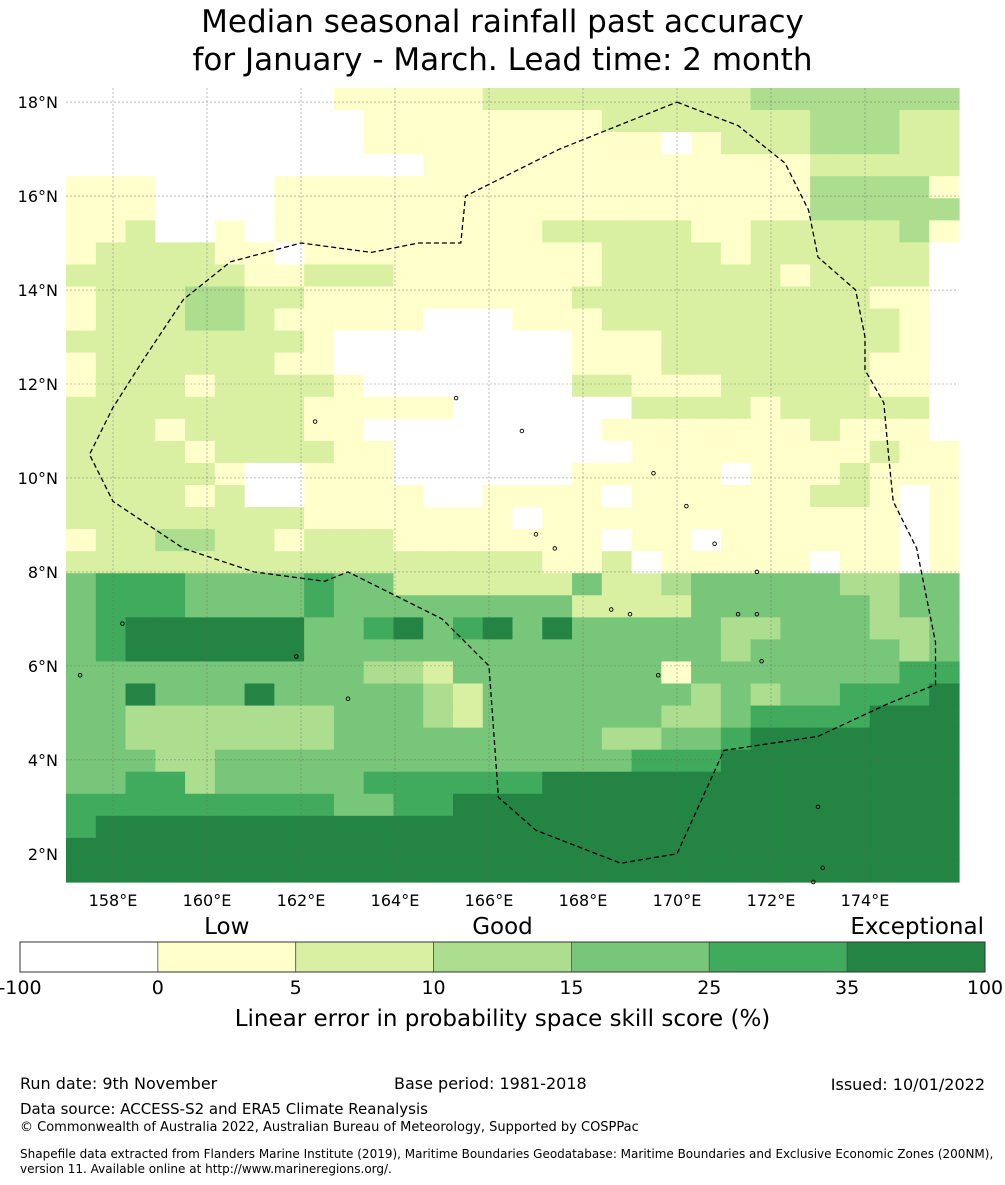 The width and height of the screenshot is (1005, 1185). Describe the element at coordinates (301, 900) in the screenshot. I see `lon-tick-label: 162°E` at that location.